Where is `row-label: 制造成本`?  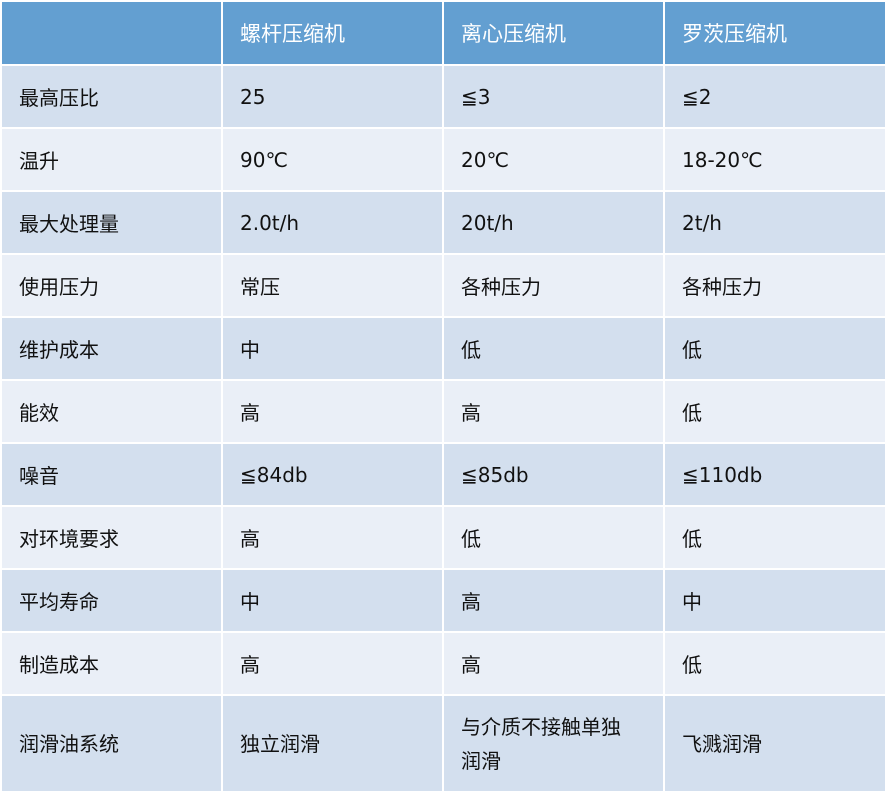
row-label: 制造成本 is located at coordinates (111, 663).